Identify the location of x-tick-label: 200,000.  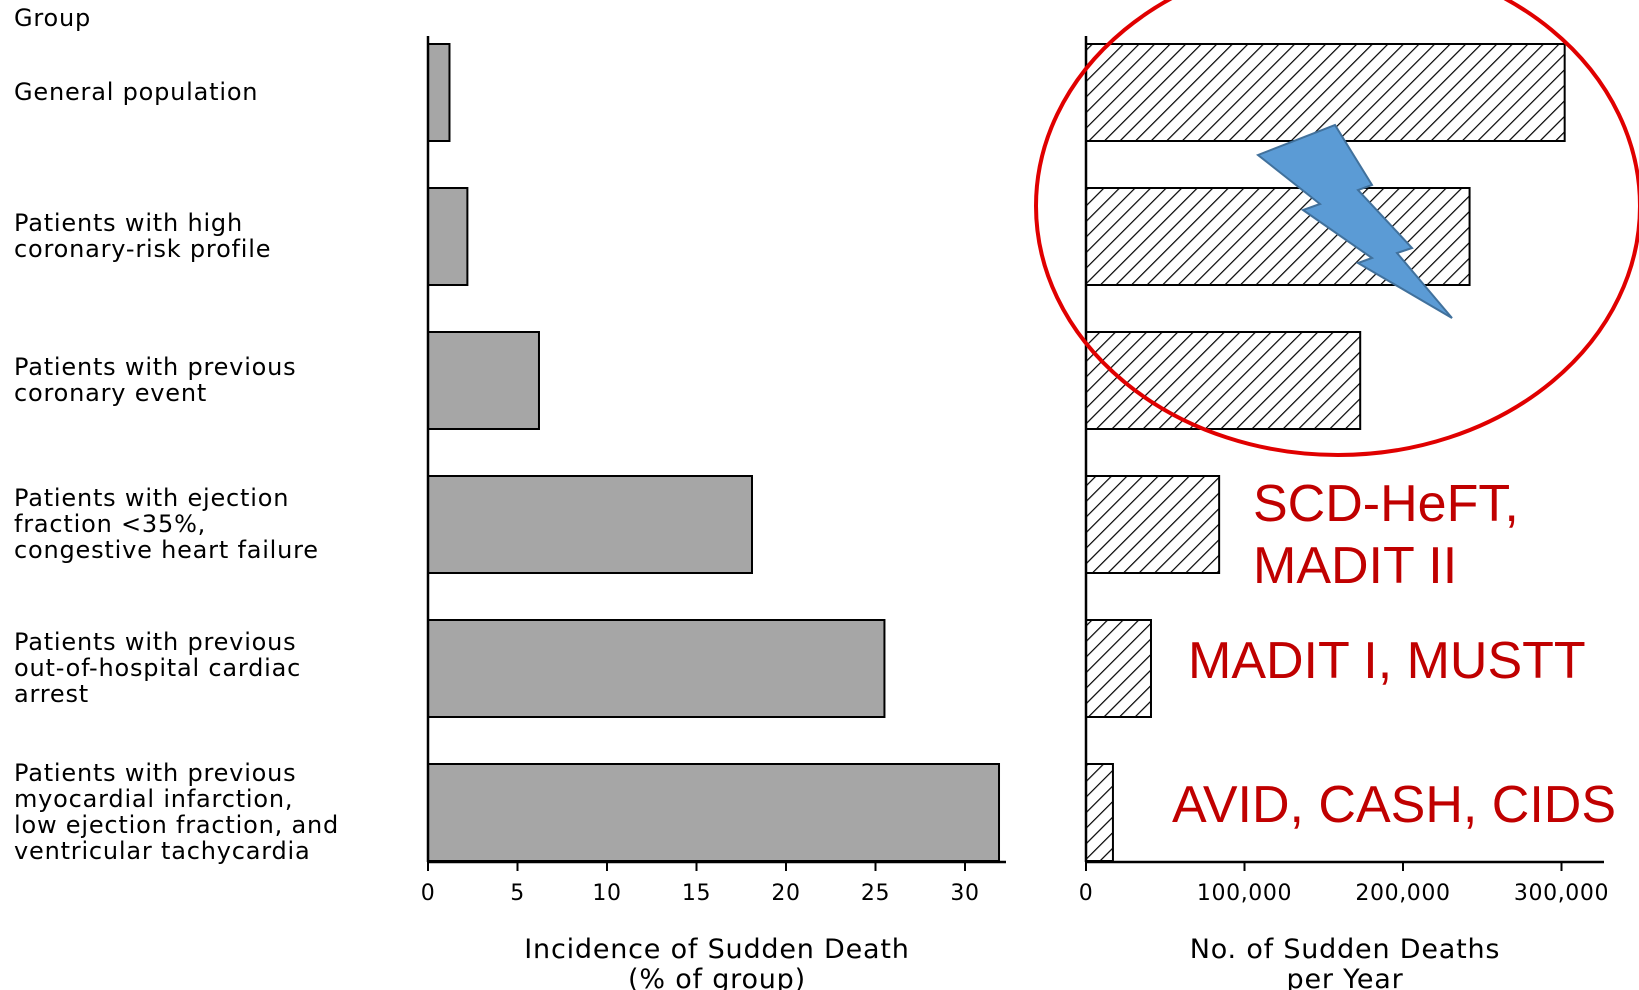
(1402, 893).